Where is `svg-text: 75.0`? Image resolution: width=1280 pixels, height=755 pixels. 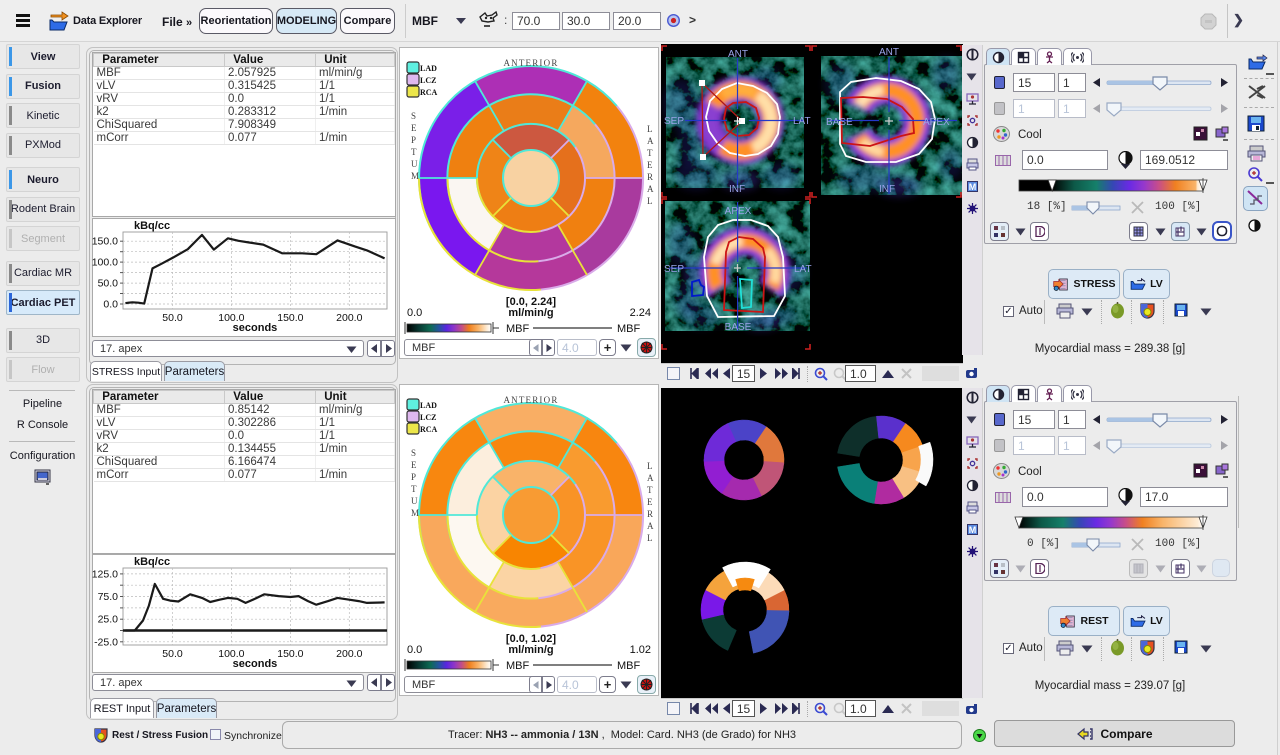 svg-text: 75.0 is located at coordinates (108, 597).